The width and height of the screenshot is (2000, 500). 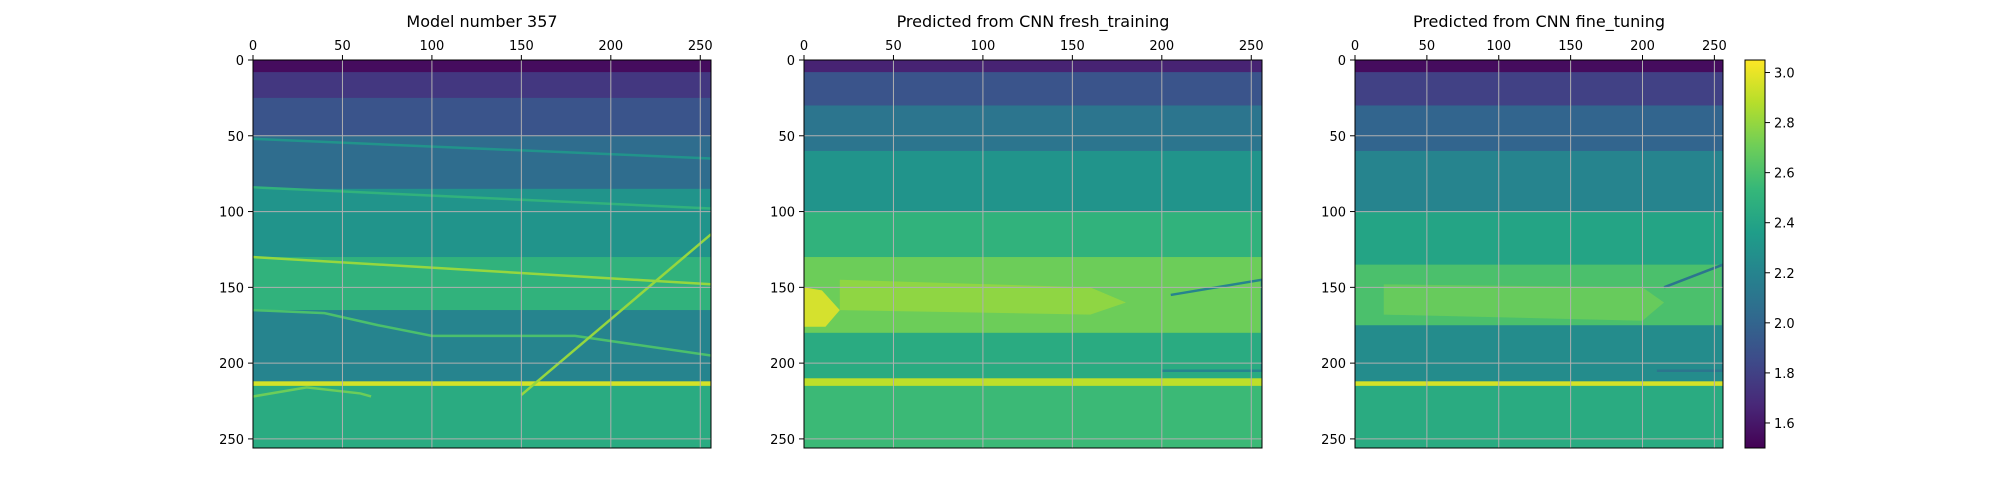 I want to click on colorbar-gradient, so click(x=1755, y=254).